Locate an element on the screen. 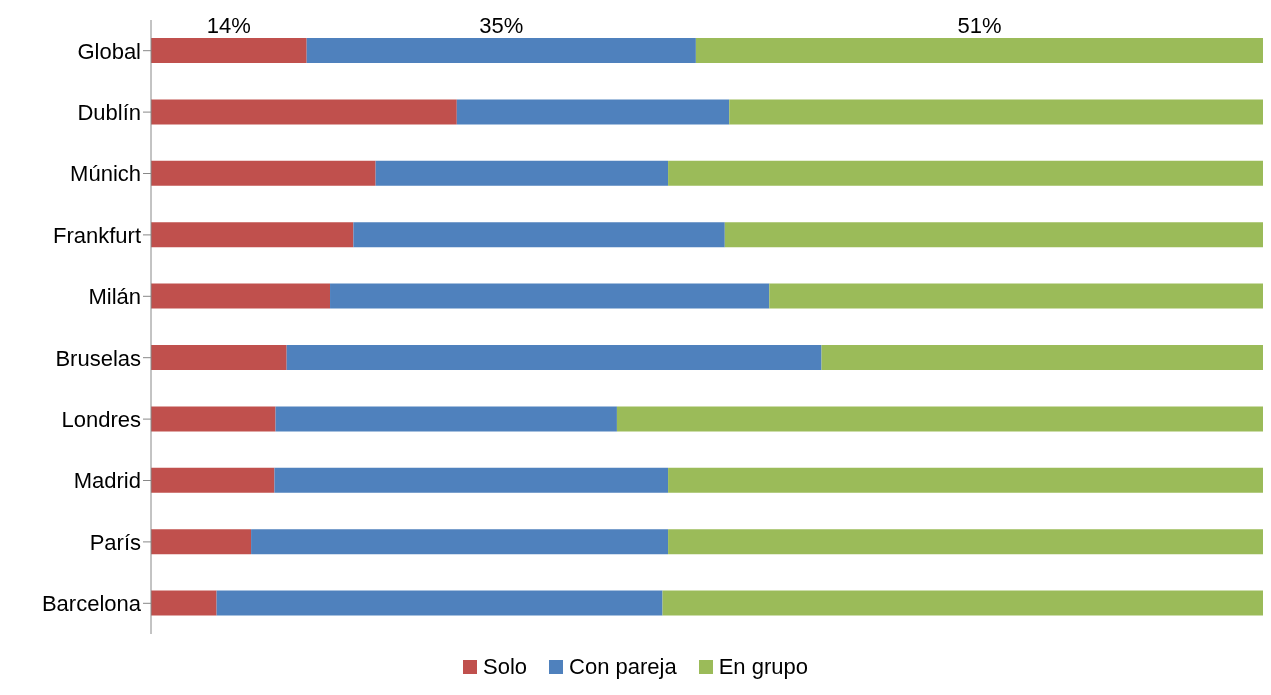 This screenshot has width=1271, height=695. legend-label: Con pareja is located at coordinates (622, 667).